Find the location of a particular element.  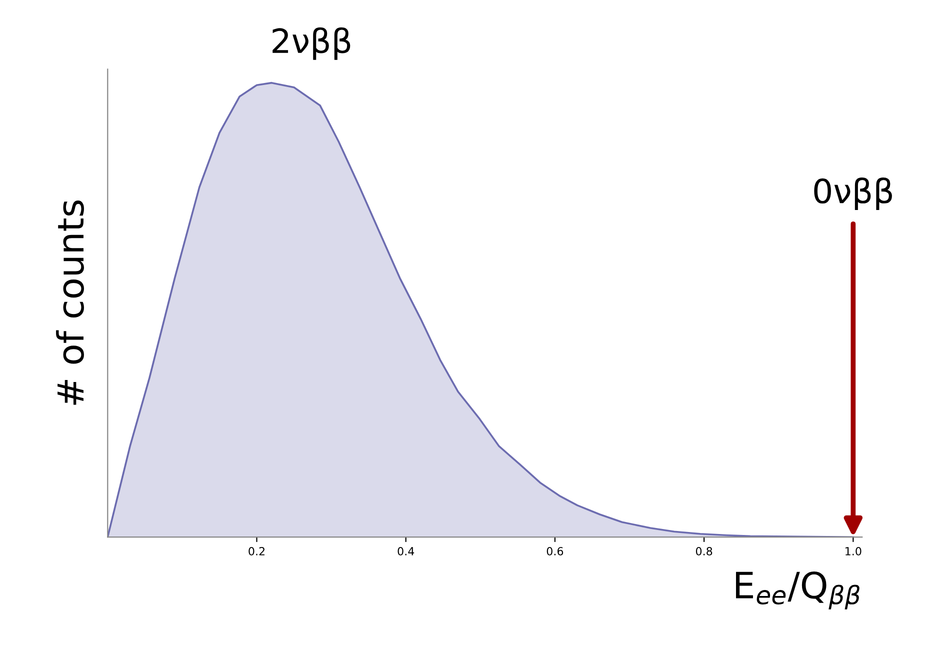

x-tick-label: 0.8 is located at coordinates (704, 551).